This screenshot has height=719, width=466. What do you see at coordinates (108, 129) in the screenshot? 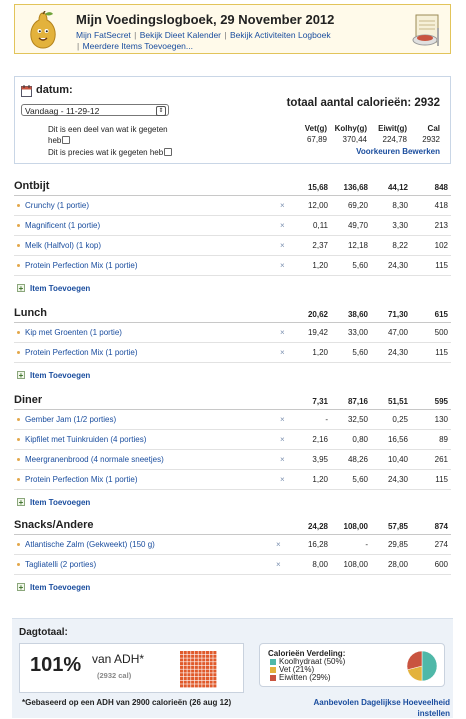
I see `partial-log-label-1: Dit is een deel van wat ik gegeten` at bounding box center [108, 129].